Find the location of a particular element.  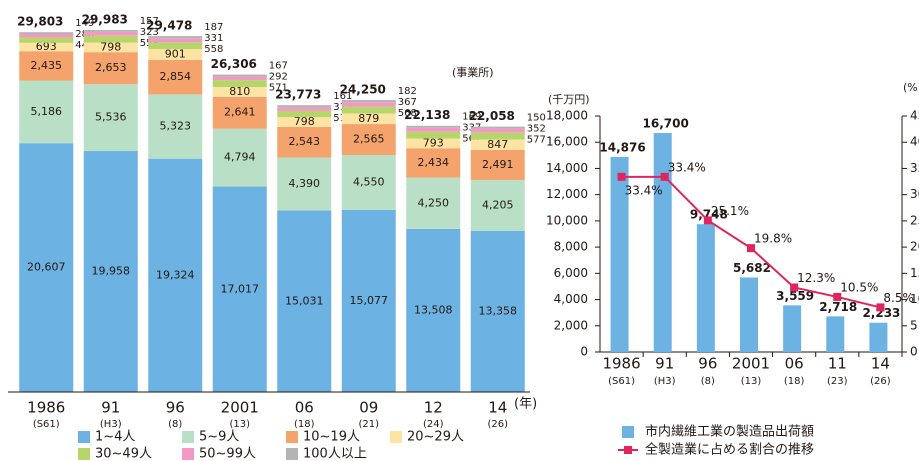

value-label: 2,491 is located at coordinates (498, 164).